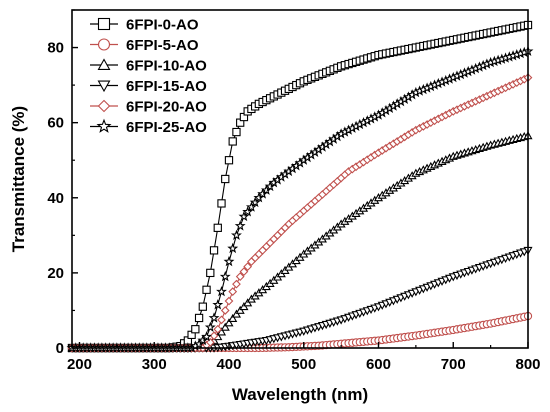 The image size is (550, 412). What do you see at coordinates (527, 364) in the screenshot?
I see `x-tick-label: 800` at bounding box center [527, 364].